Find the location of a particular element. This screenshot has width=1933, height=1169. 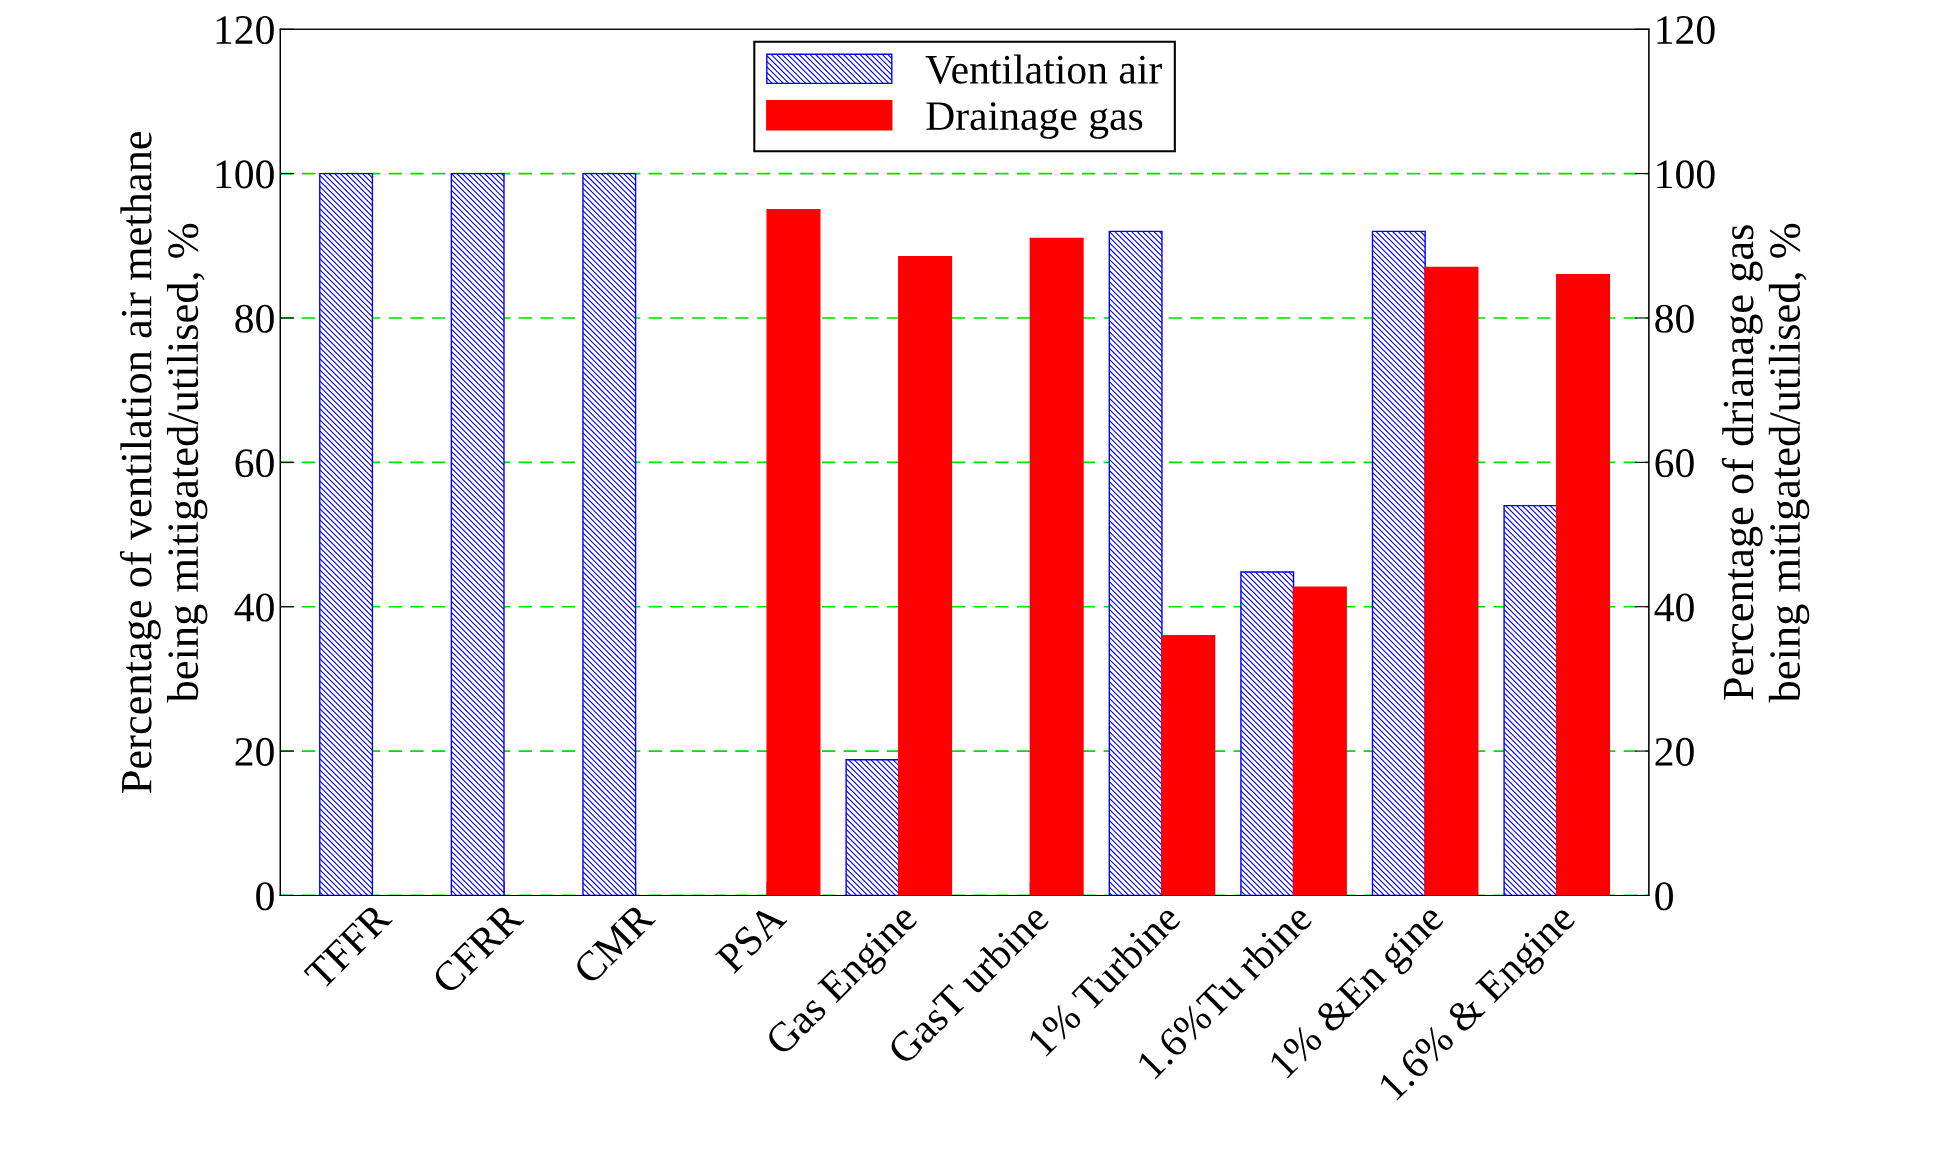

y2-tick-label: 0 is located at coordinates (1664, 896).